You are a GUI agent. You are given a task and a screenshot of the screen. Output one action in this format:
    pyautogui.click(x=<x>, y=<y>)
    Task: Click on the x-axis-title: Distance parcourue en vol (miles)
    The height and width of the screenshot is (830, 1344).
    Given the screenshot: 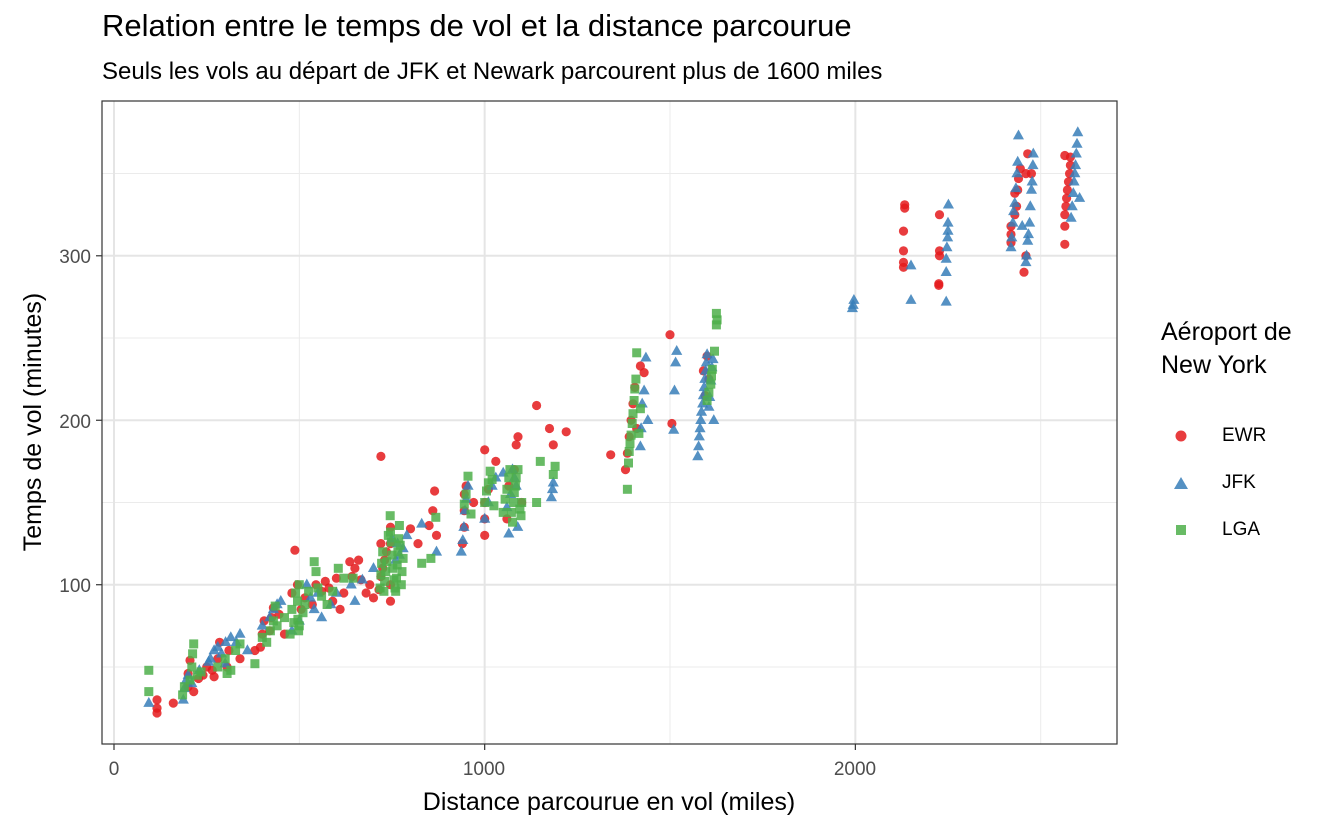 What is the action you would take?
    pyautogui.click(x=609, y=802)
    